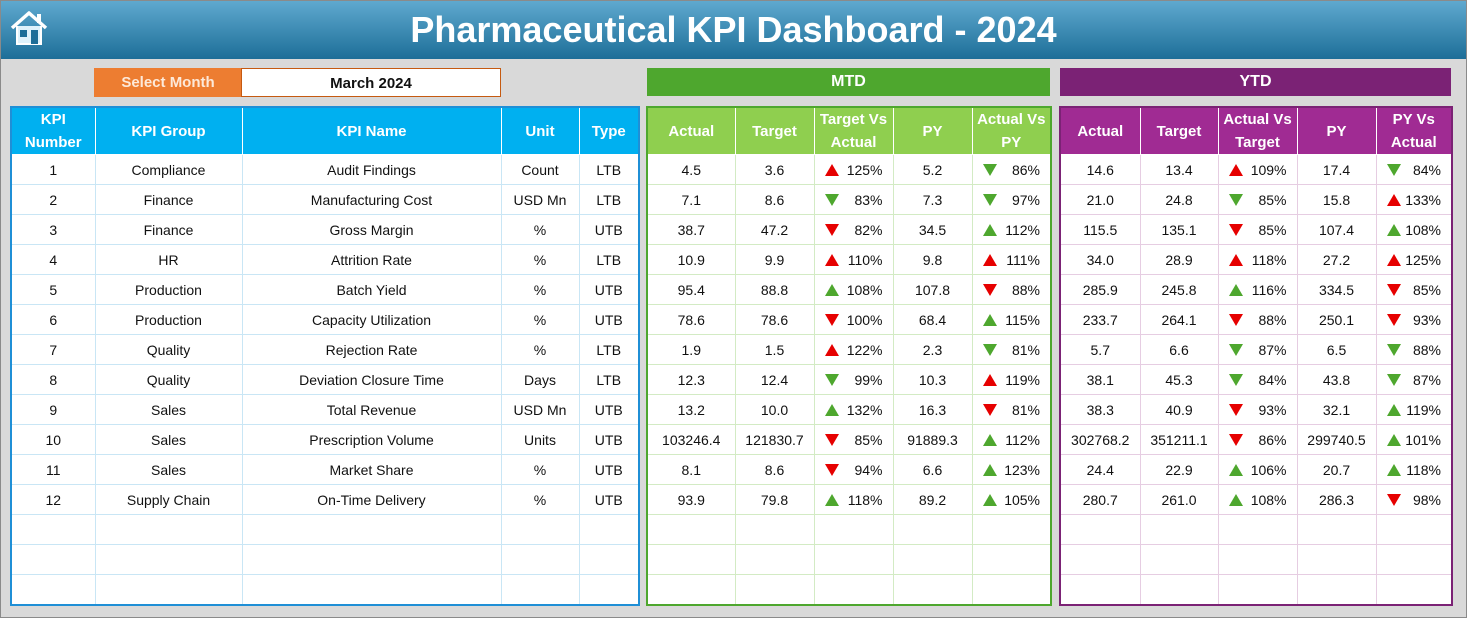 The height and width of the screenshot is (618, 1467). Describe the element at coordinates (1272, 379) in the screenshot. I see `percent-value: 84%` at that location.